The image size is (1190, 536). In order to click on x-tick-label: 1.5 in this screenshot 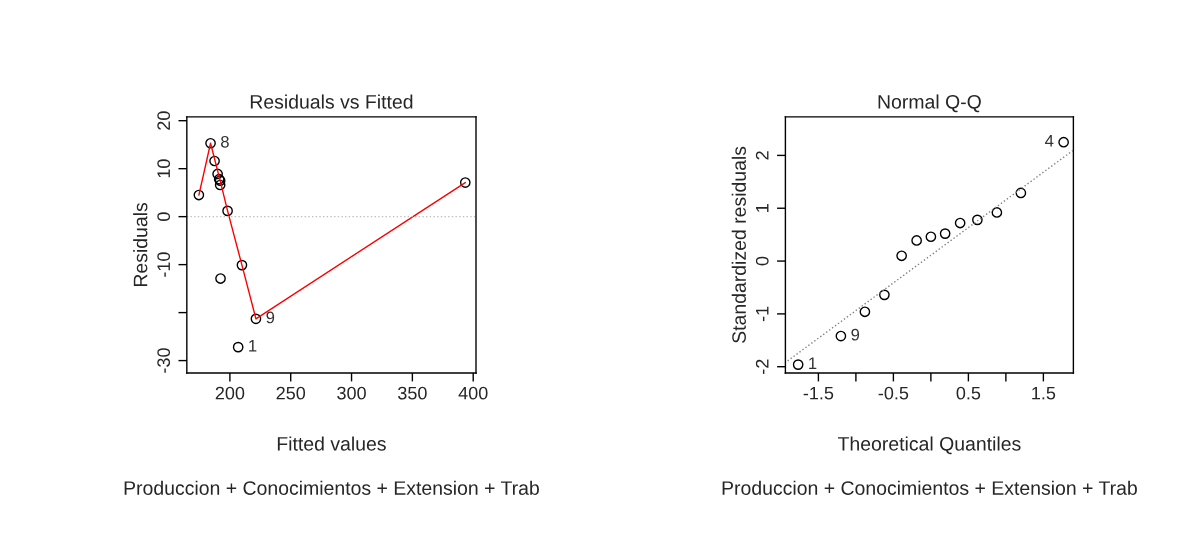, I will do `click(1044, 393)`.